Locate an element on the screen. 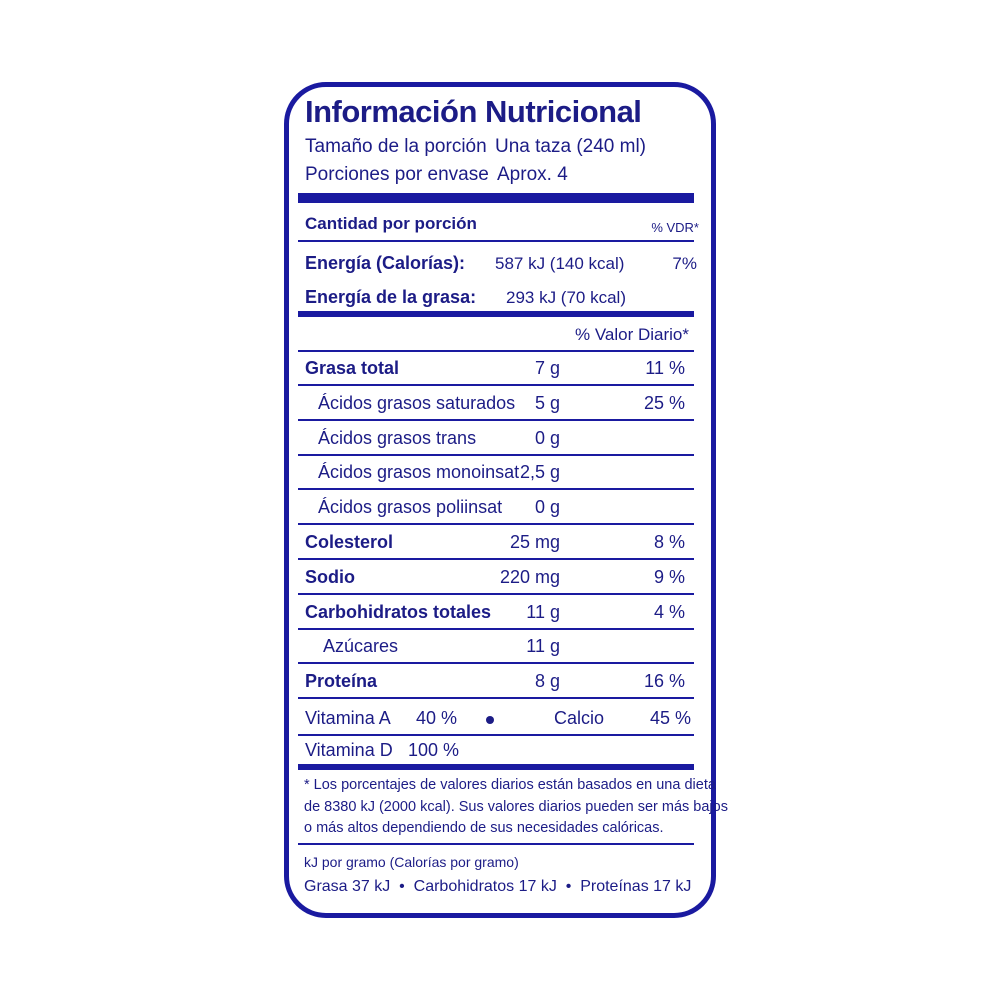  energy-value: 587 kJ (140 kcal) is located at coordinates (560, 263).